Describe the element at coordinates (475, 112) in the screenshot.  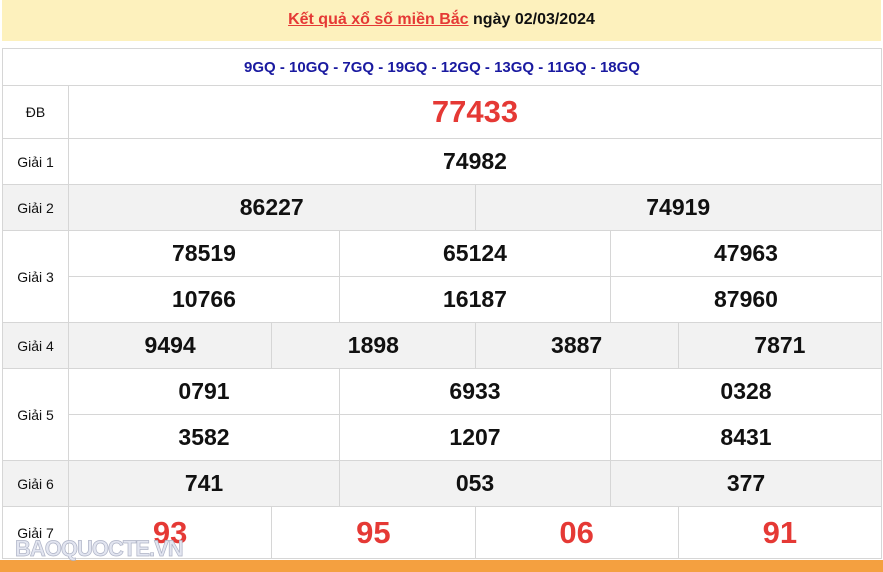
I see `special-prize: 77433` at that location.